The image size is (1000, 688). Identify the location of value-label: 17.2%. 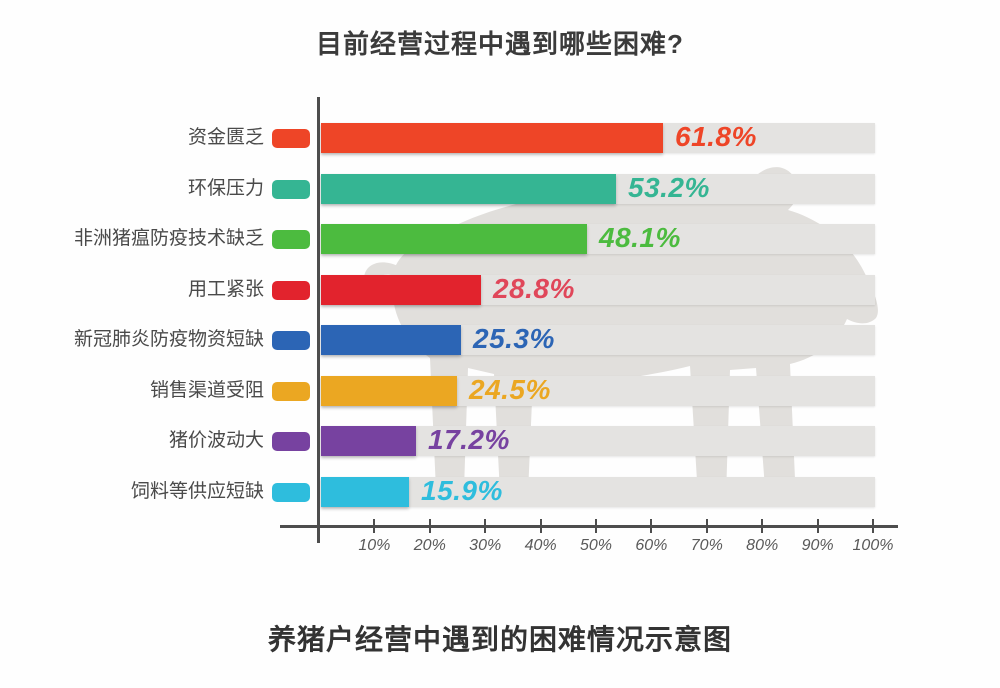
(469, 439).